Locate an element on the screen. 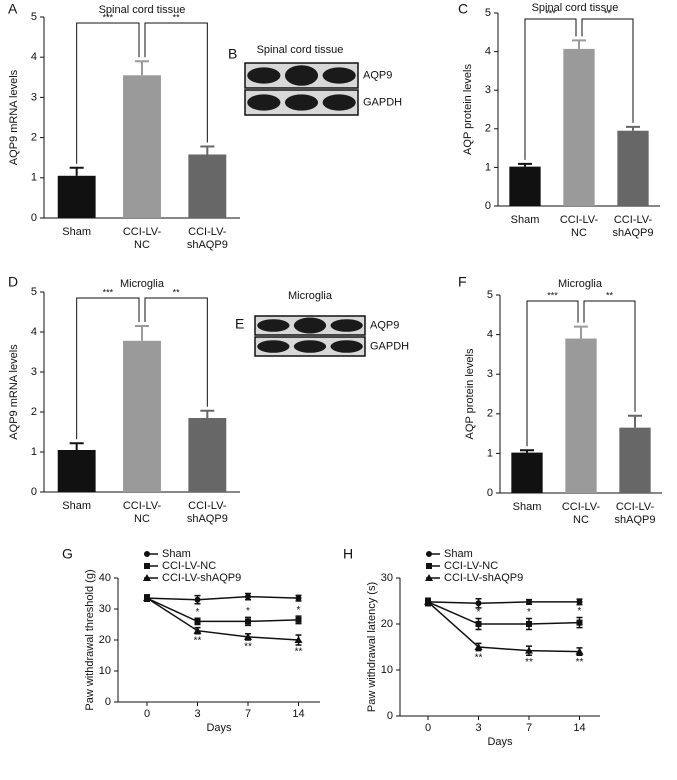  y-tick-label: 40 is located at coordinates (105, 578).